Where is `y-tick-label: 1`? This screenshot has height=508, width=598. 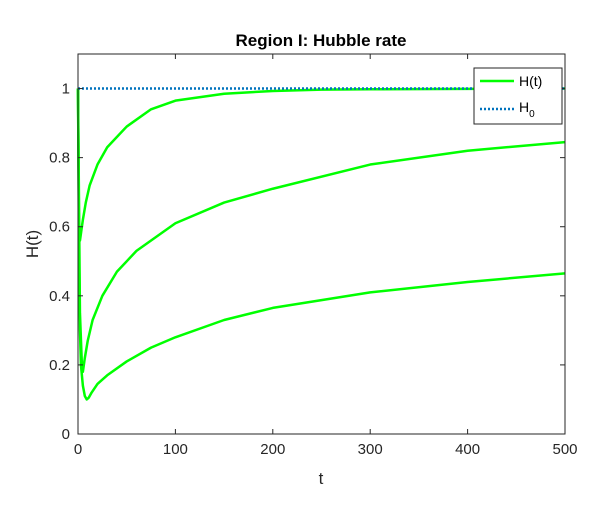
y-tick-label: 1 is located at coordinates (66, 89).